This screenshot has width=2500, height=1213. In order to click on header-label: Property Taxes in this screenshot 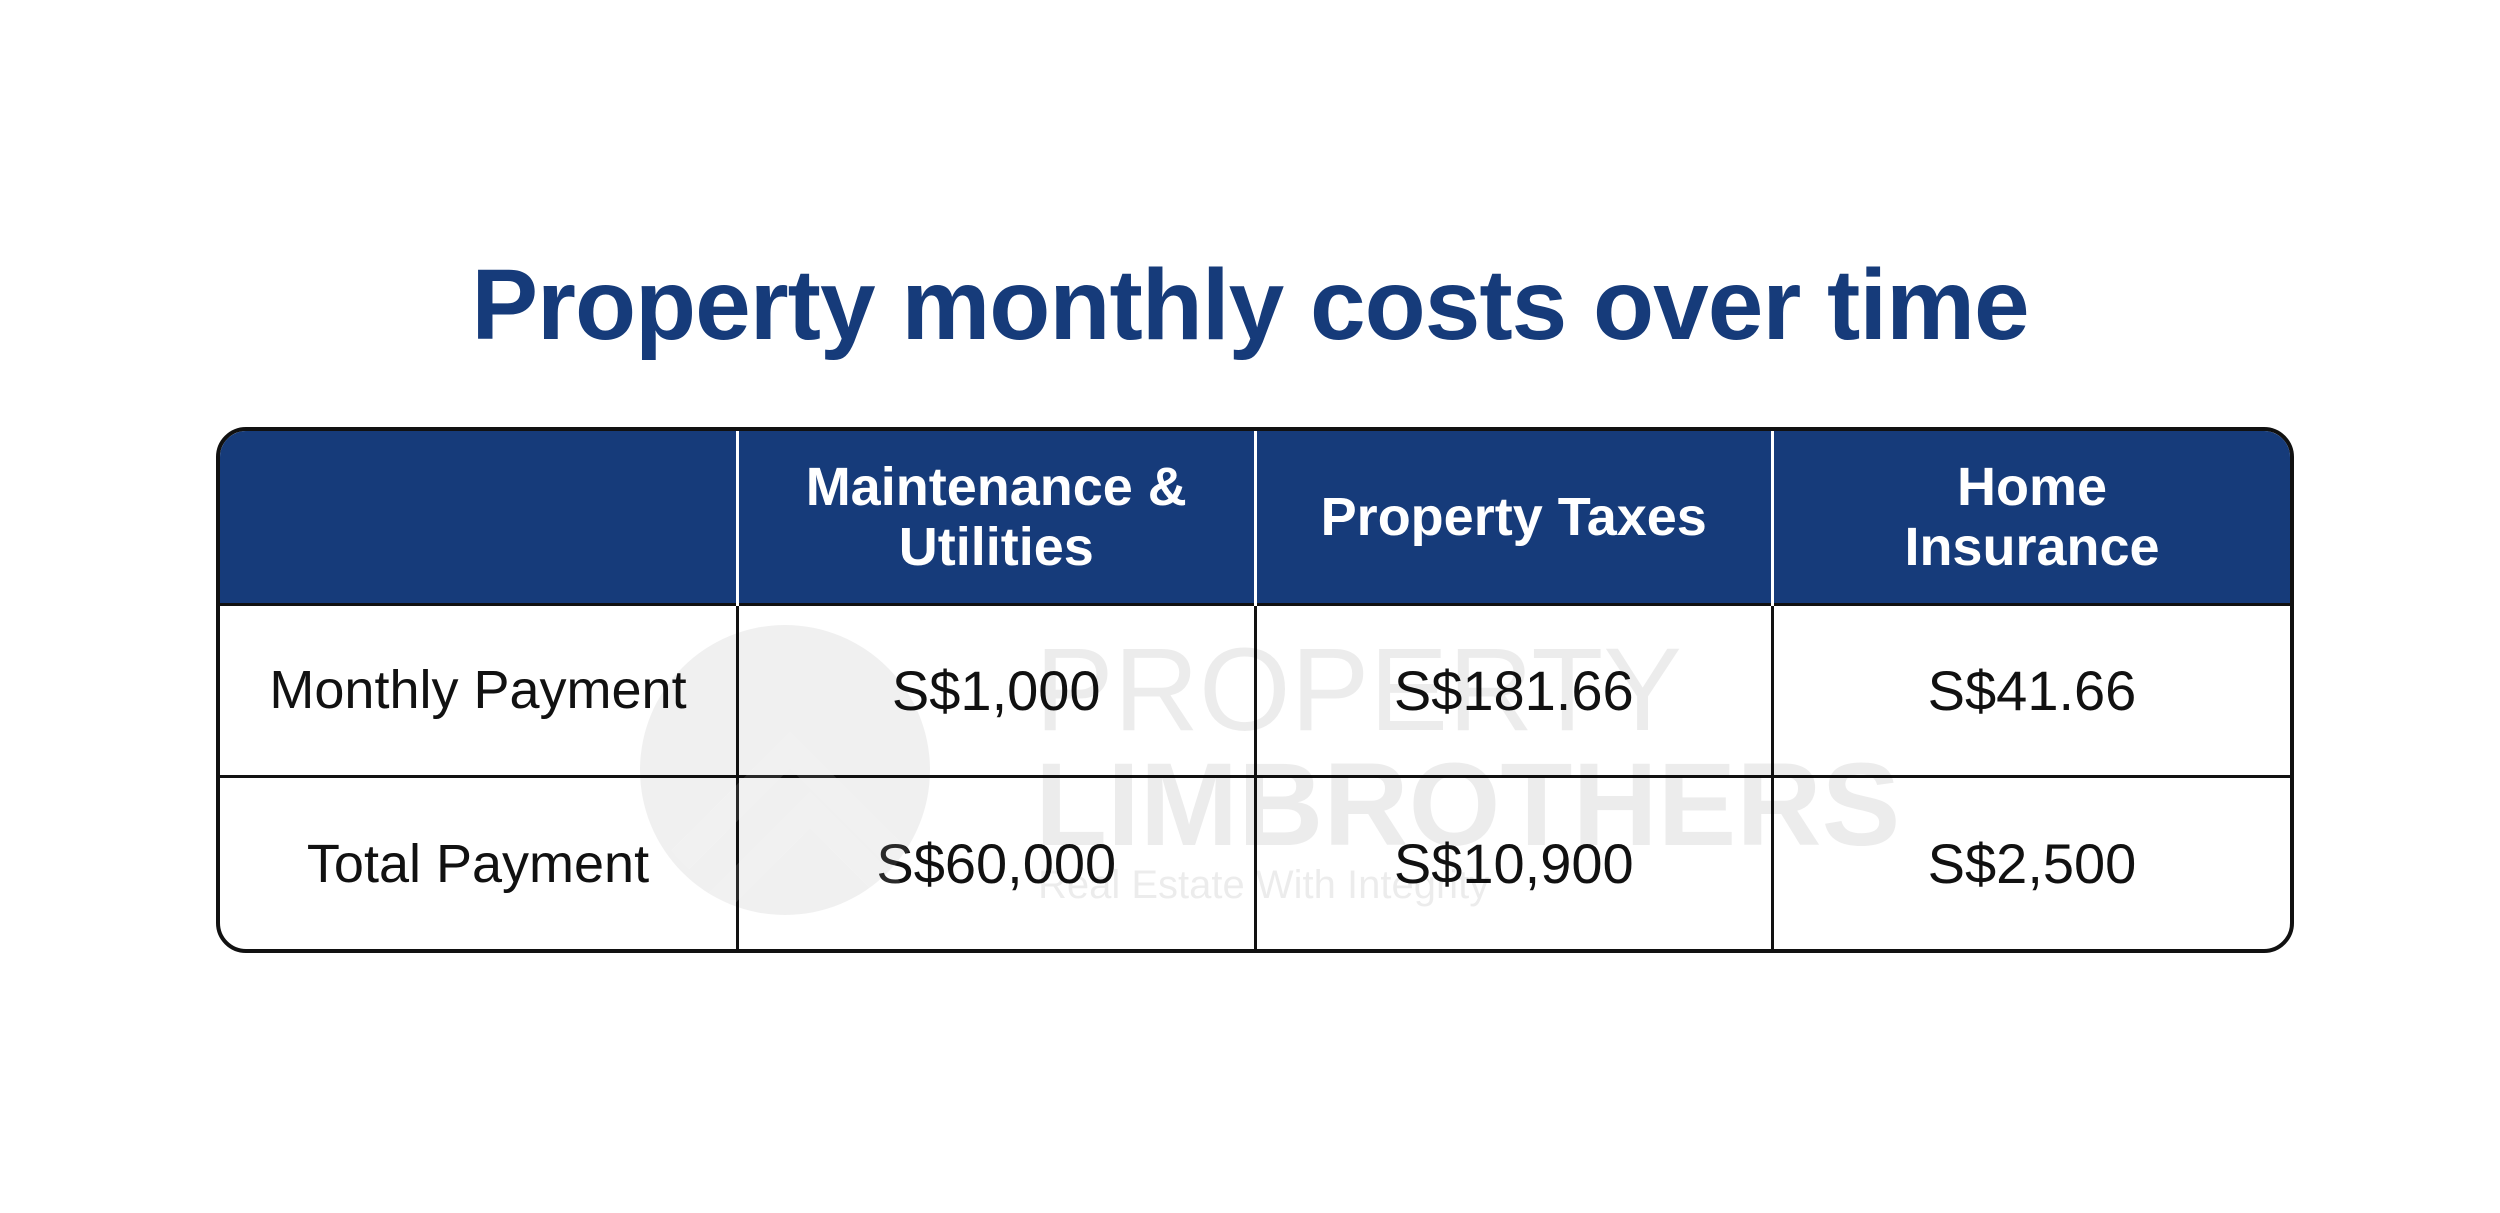, I will do `click(1513, 516)`.